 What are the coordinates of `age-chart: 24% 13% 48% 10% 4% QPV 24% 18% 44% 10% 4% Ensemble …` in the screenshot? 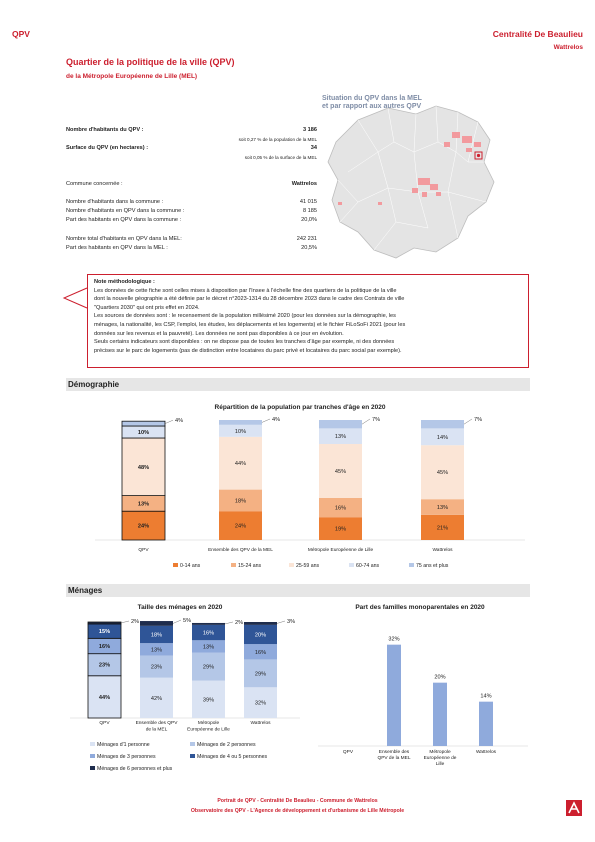 It's located at (310, 493).